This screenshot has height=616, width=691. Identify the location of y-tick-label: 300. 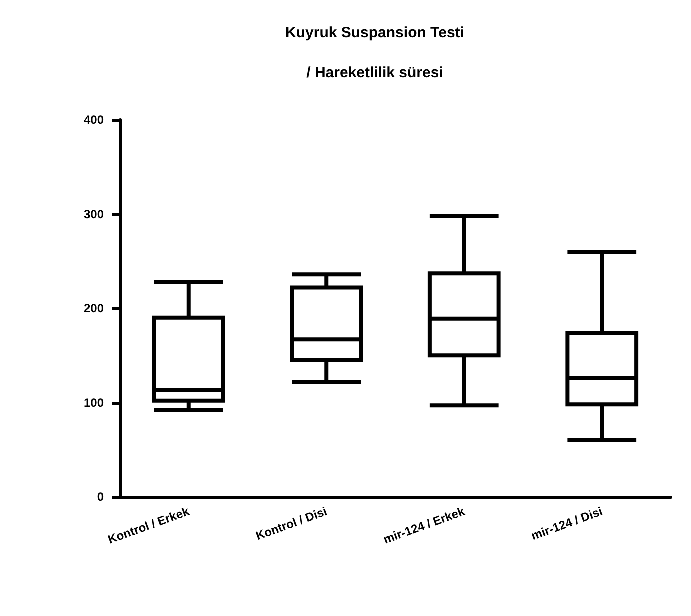
(94, 214).